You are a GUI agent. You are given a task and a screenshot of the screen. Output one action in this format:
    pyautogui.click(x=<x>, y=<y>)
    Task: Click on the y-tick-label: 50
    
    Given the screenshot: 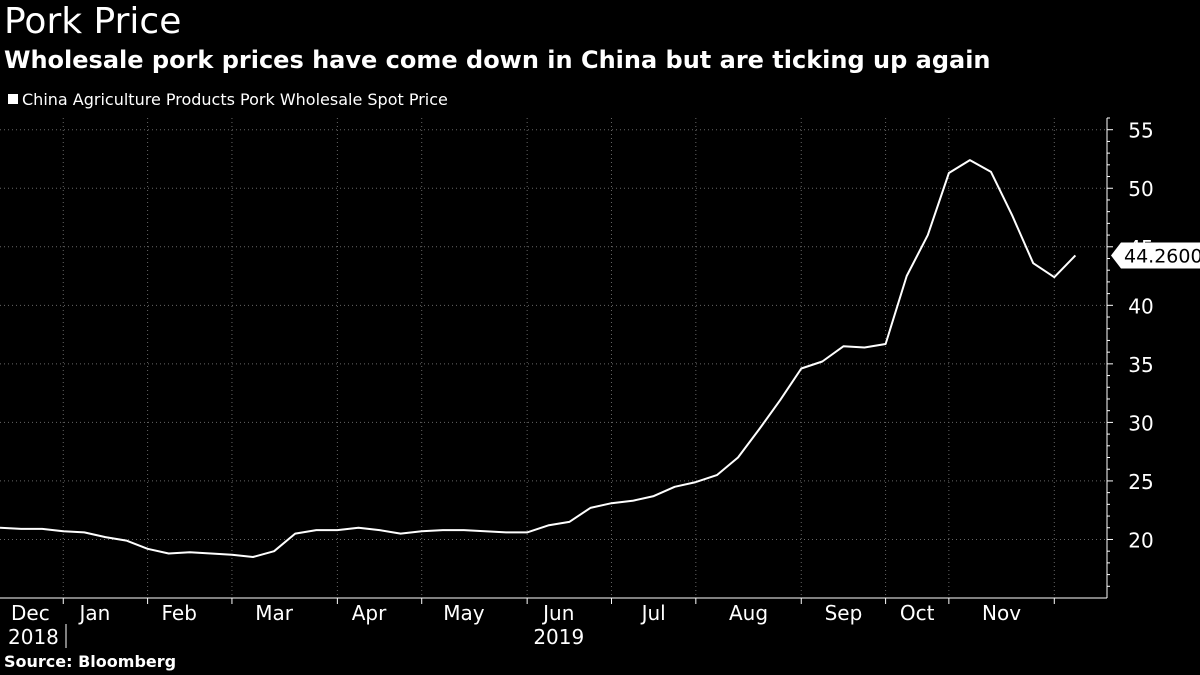 What is the action you would take?
    pyautogui.click(x=1140, y=189)
    